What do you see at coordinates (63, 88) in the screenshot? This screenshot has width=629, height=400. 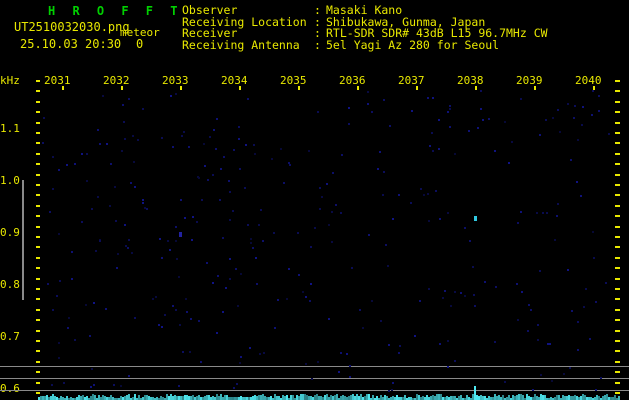 I see `x-axis-tick` at bounding box center [63, 88].